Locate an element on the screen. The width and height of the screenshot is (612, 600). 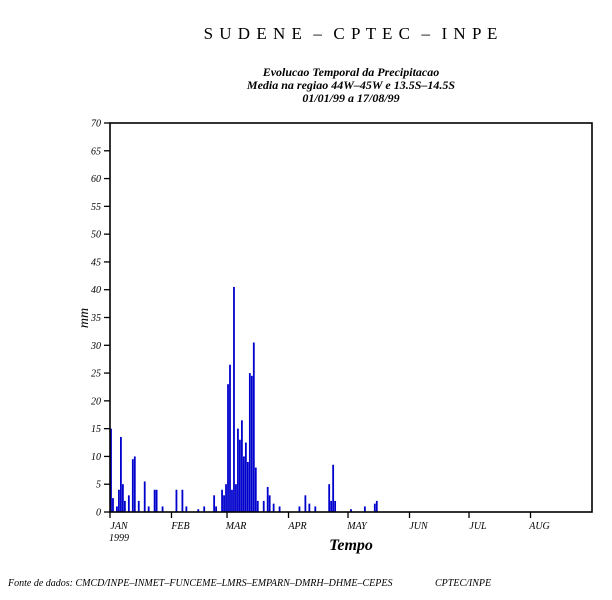
y-tick-label: 0 is located at coordinates (98, 513).